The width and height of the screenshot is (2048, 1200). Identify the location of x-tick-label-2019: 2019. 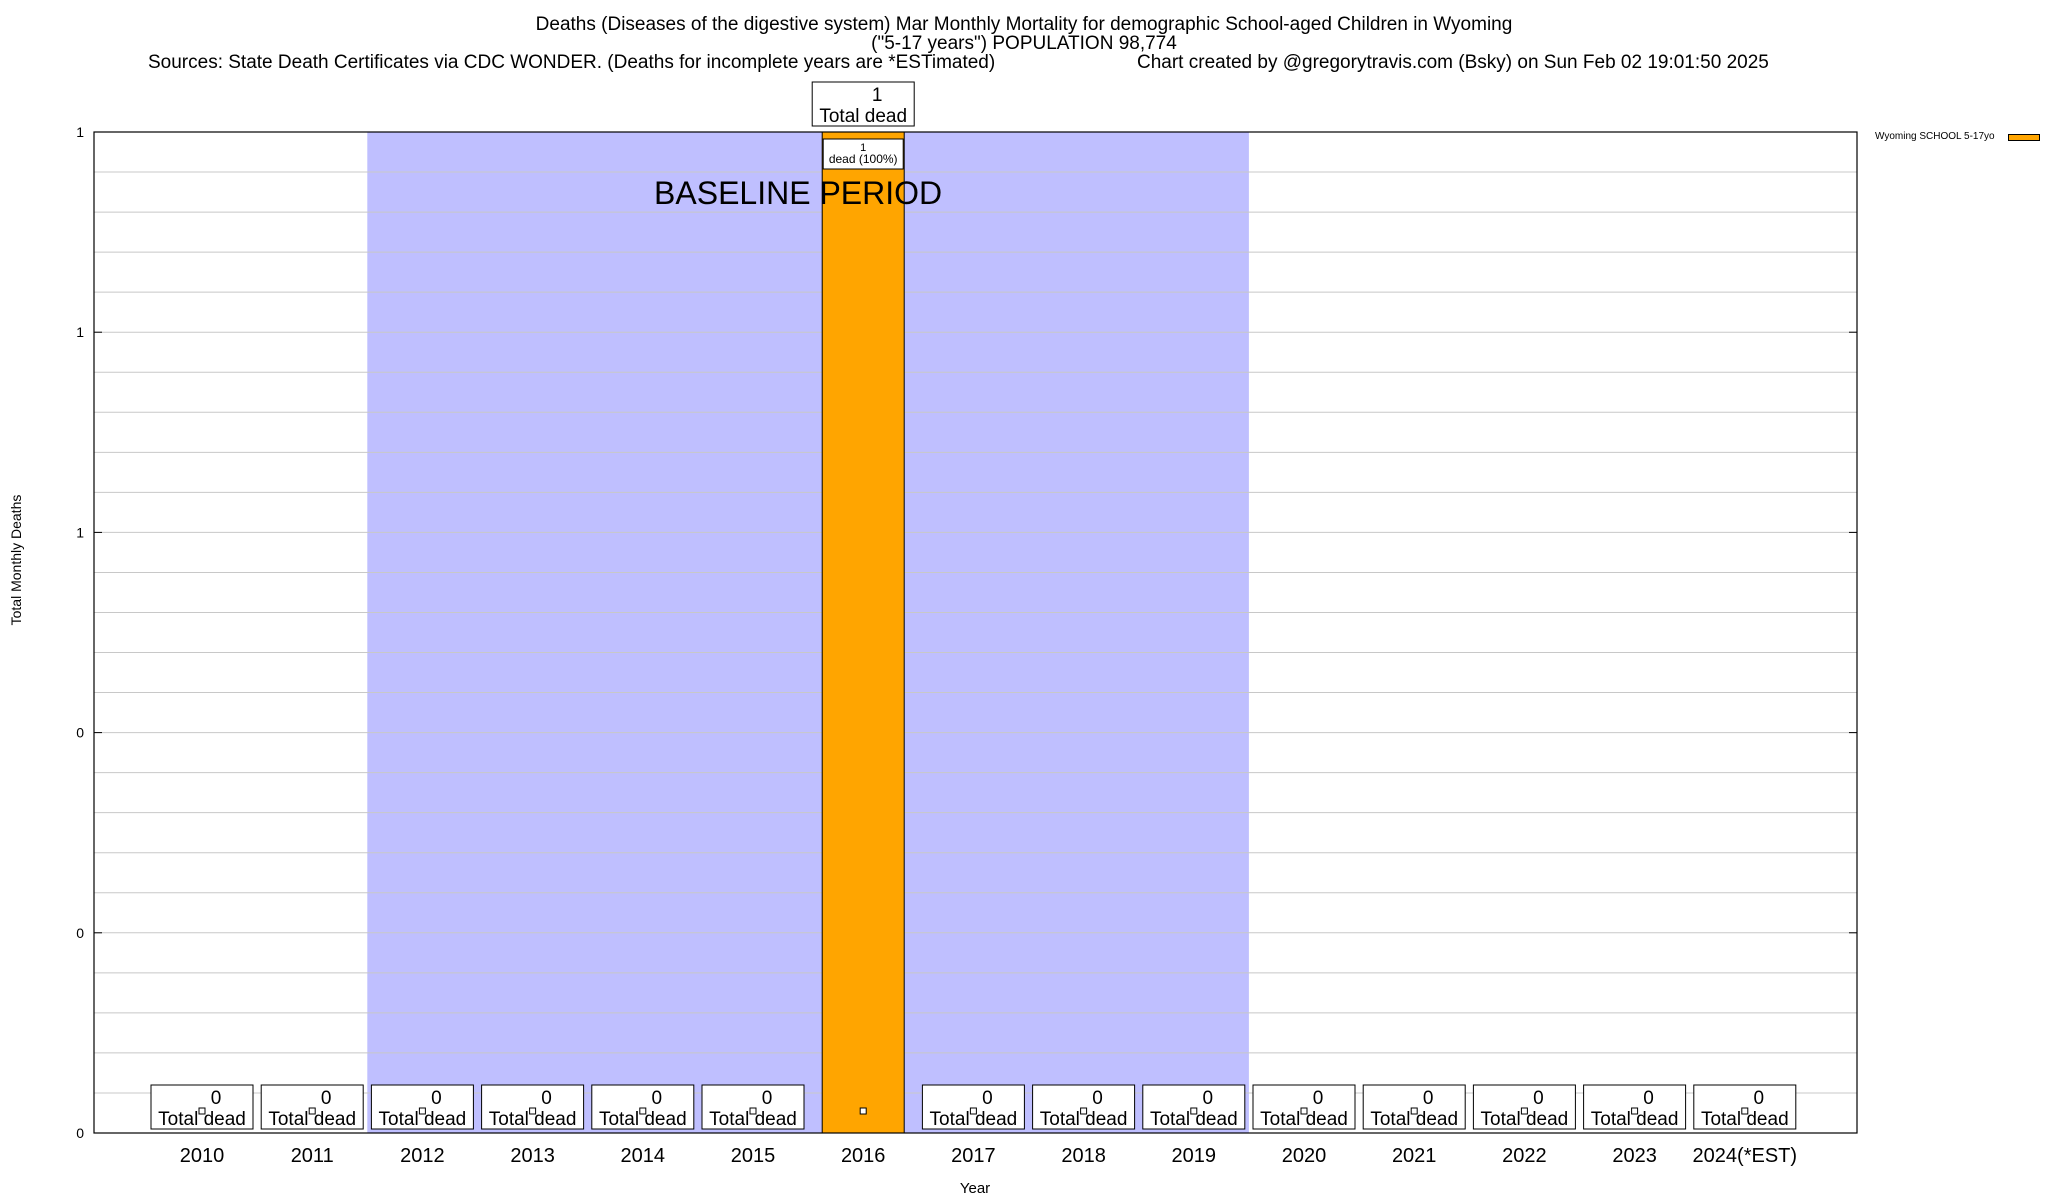
(1194, 1156).